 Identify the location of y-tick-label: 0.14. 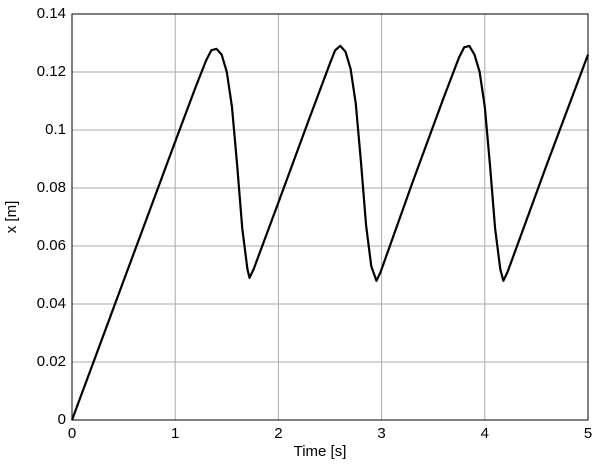
(51, 13).